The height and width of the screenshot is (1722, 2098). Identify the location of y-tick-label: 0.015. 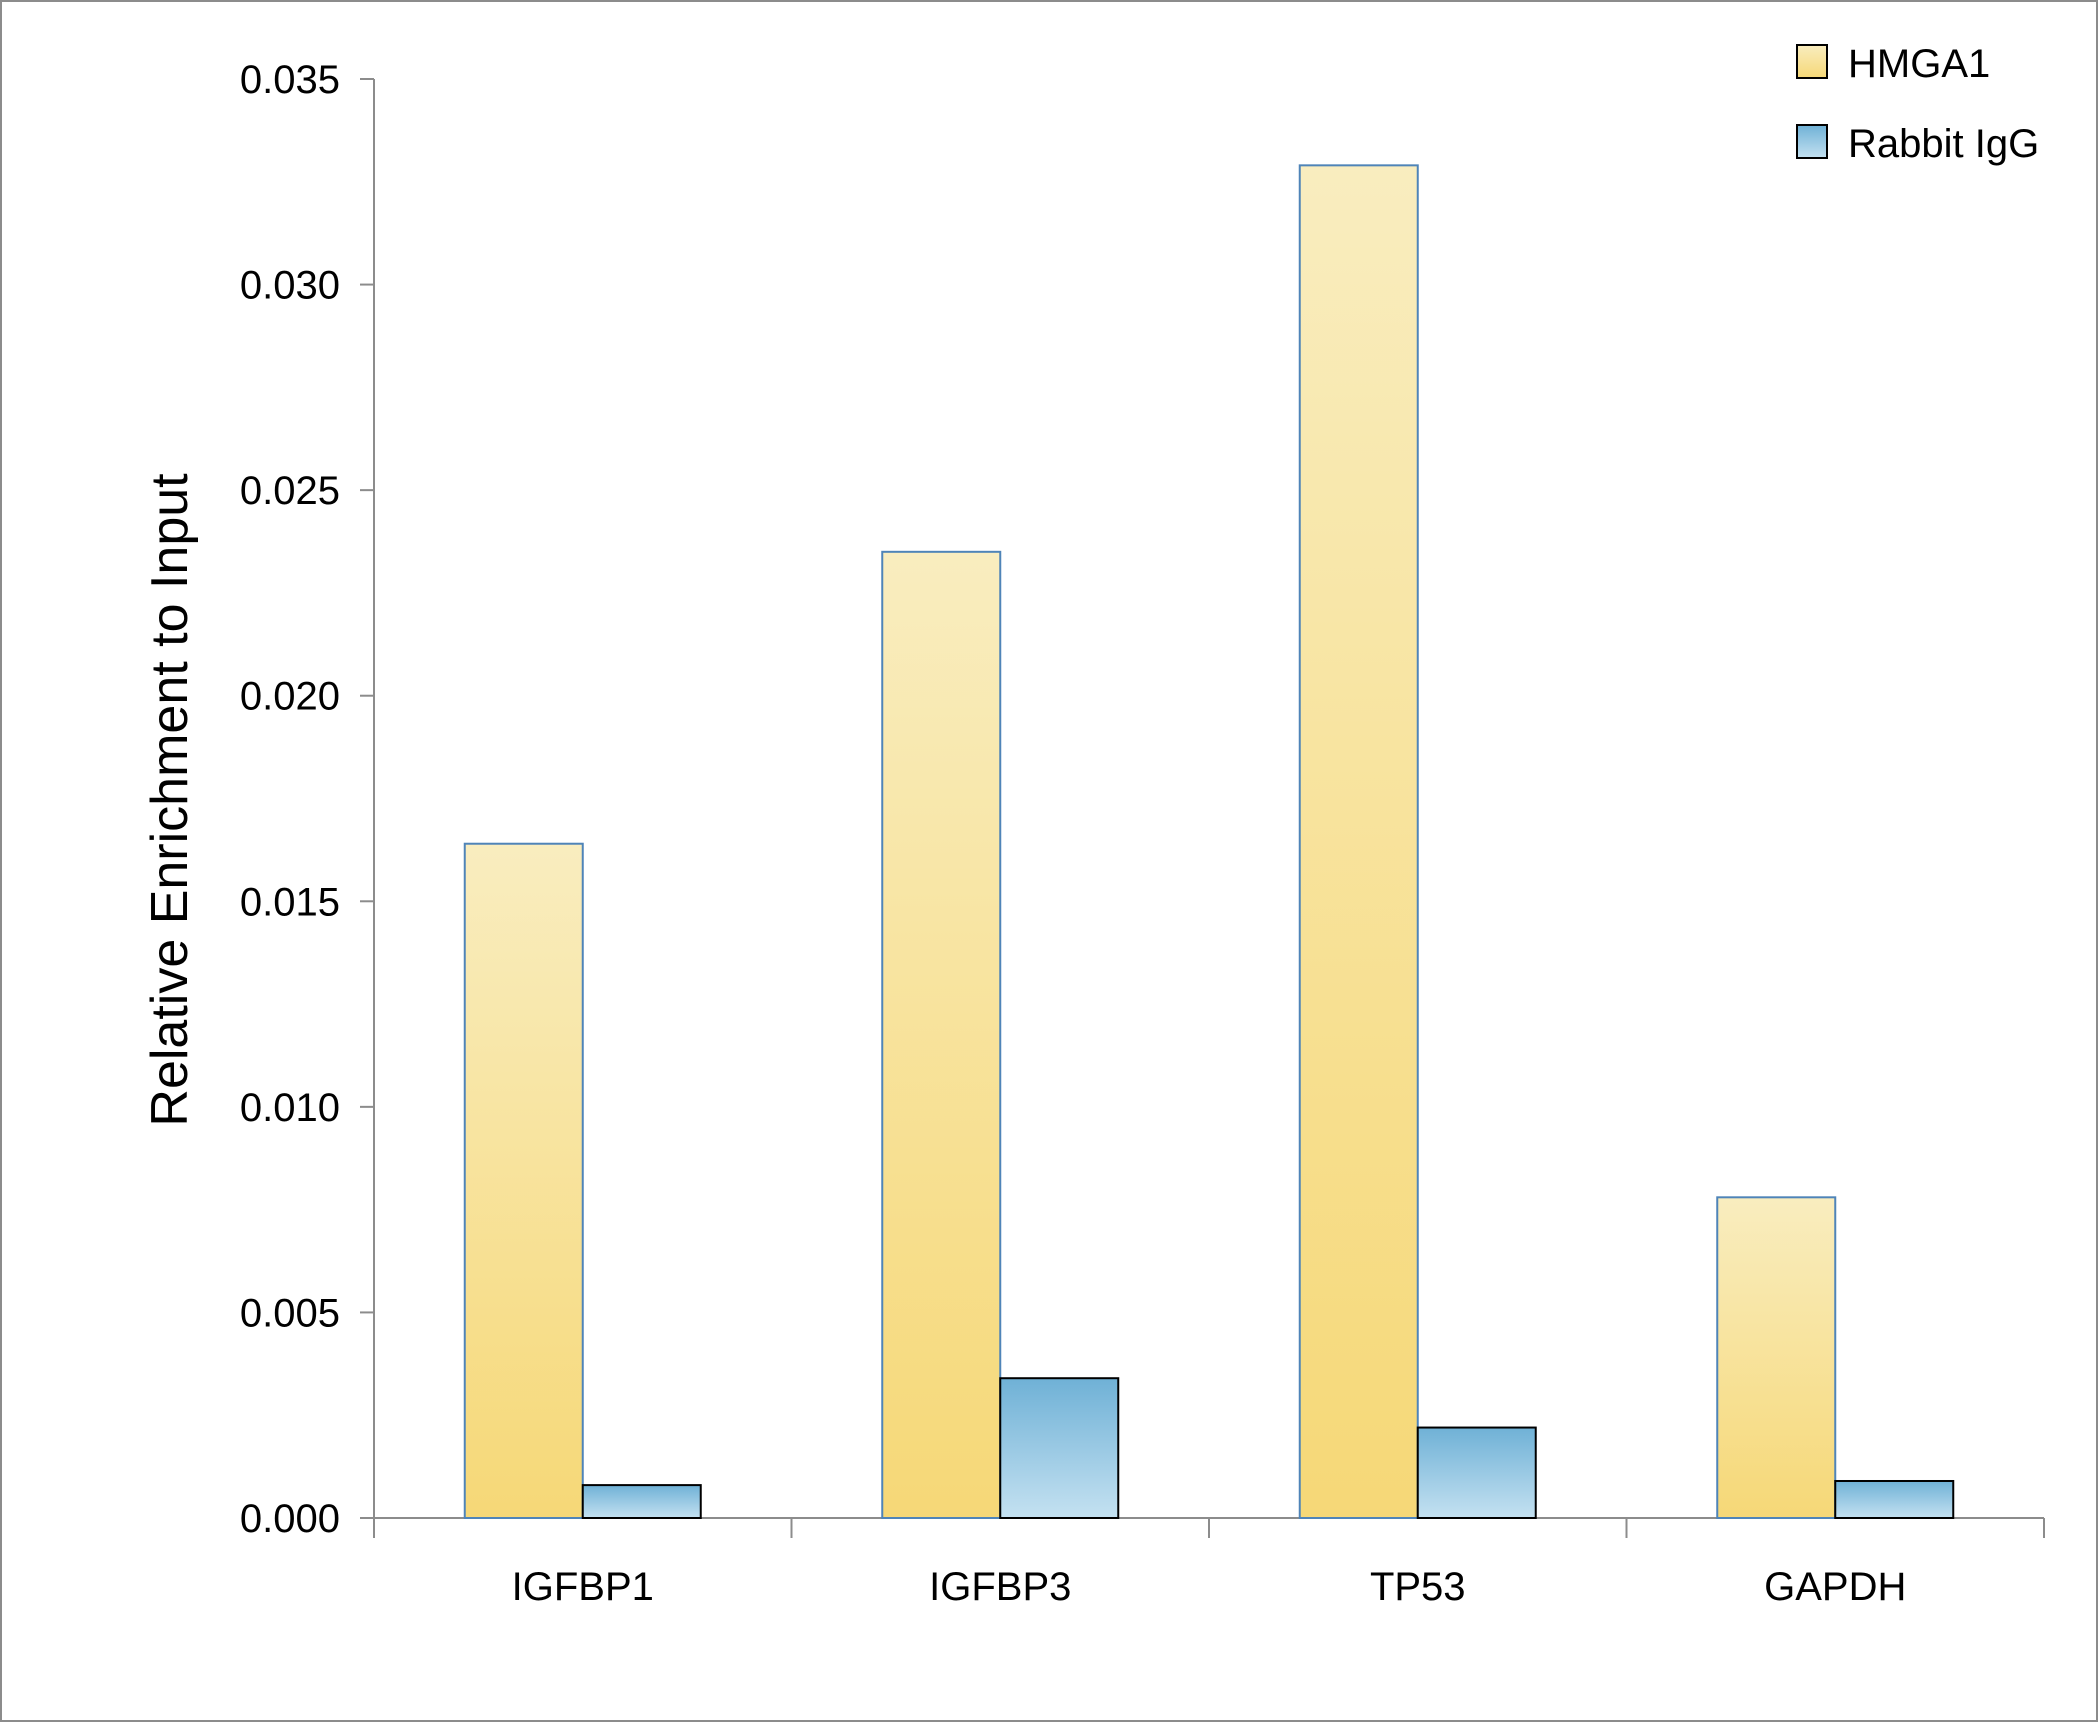
(290, 902).